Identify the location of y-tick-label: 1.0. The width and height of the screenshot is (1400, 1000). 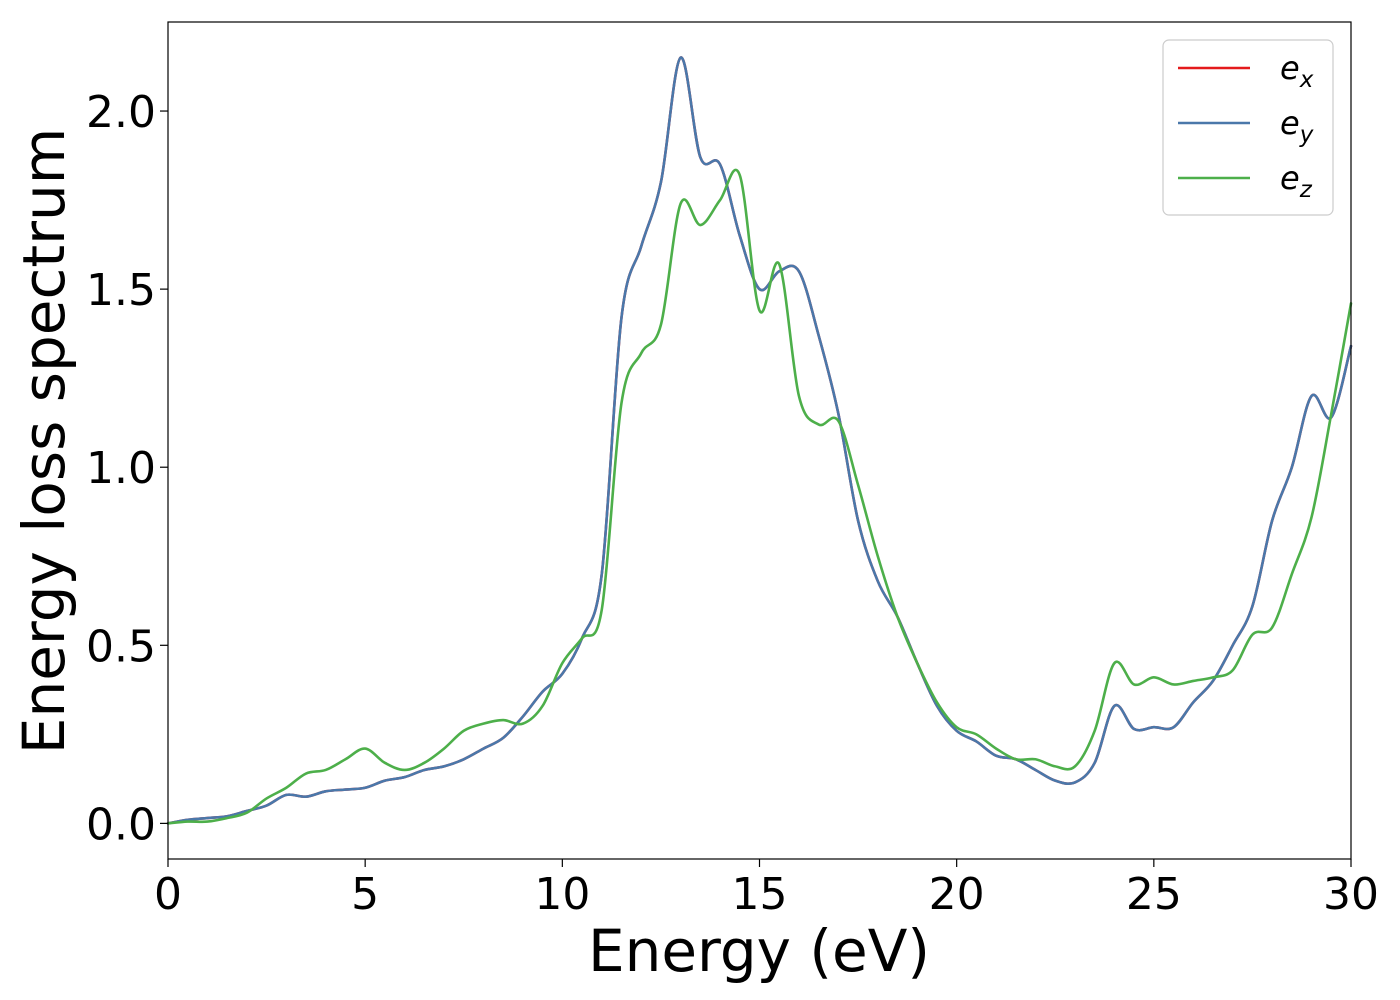
(121, 468).